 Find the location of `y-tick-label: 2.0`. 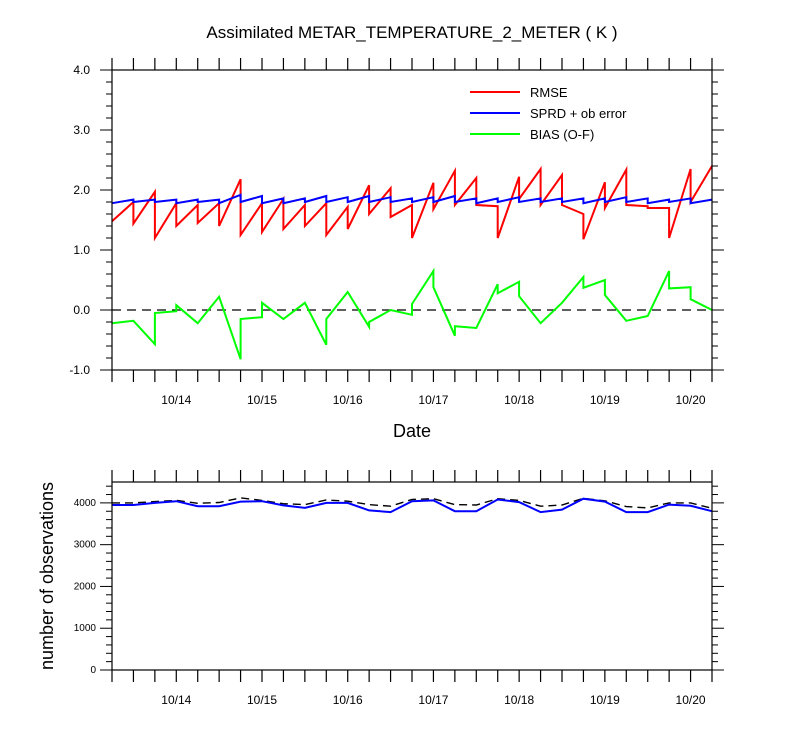

y-tick-label: 2.0 is located at coordinates (81, 190).